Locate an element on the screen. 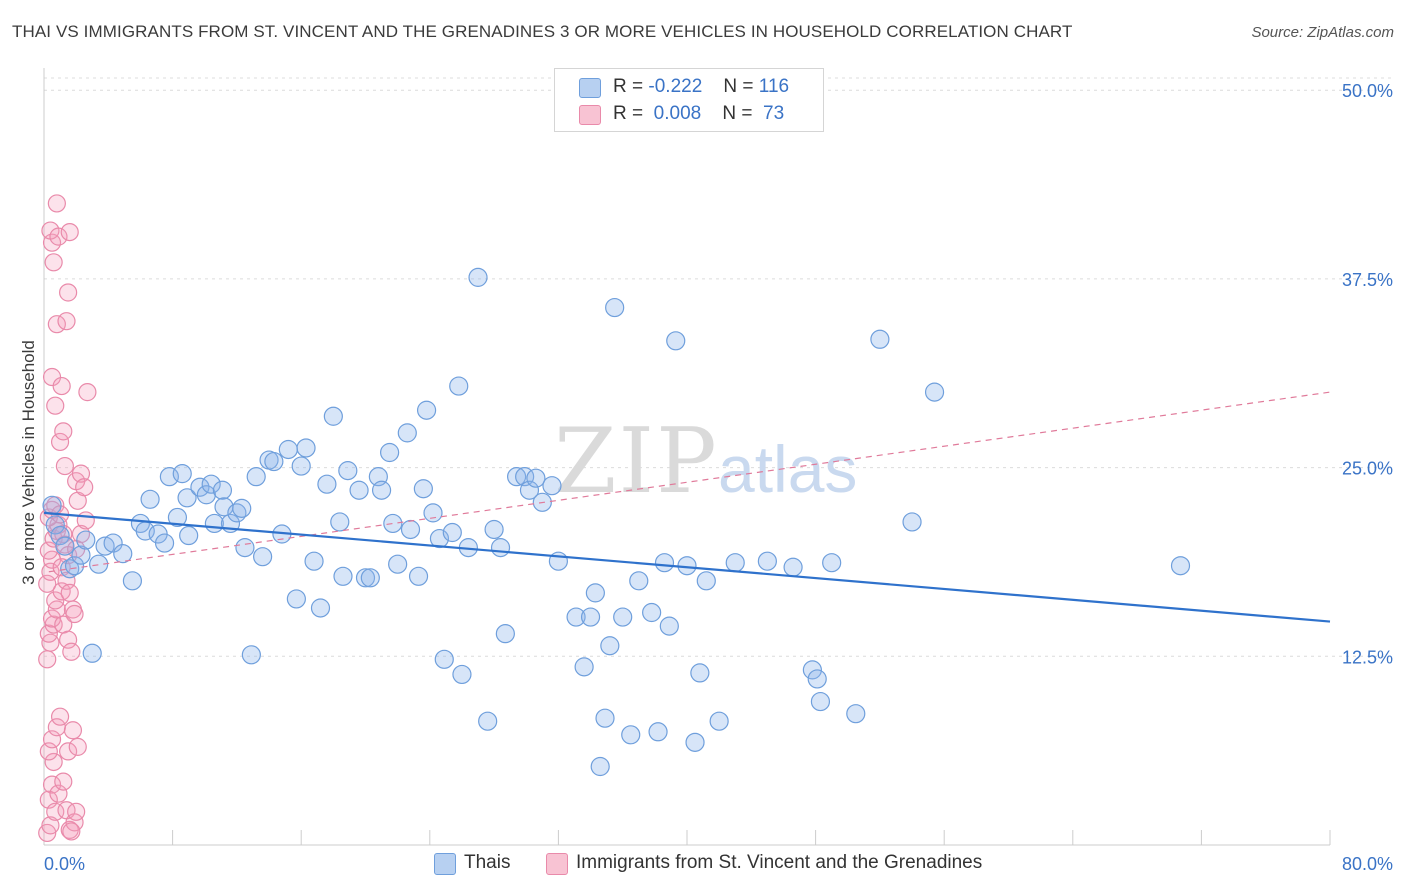 The height and width of the screenshot is (892, 1406). y-tick-label: 12.5% is located at coordinates (1367, 657).